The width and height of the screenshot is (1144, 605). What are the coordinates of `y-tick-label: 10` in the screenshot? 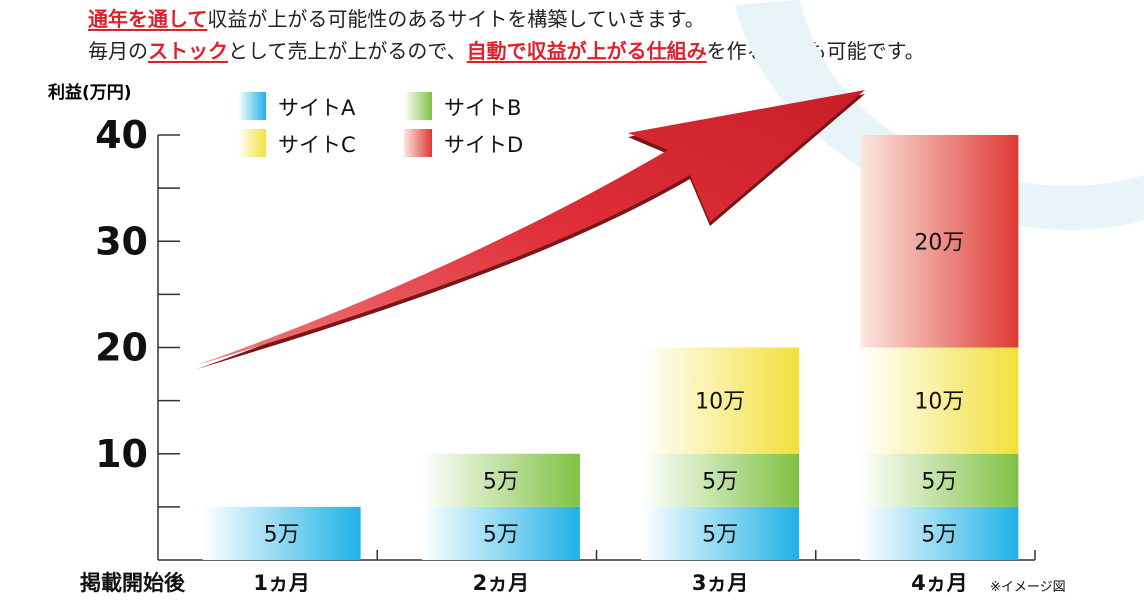 It's located at (121, 454).